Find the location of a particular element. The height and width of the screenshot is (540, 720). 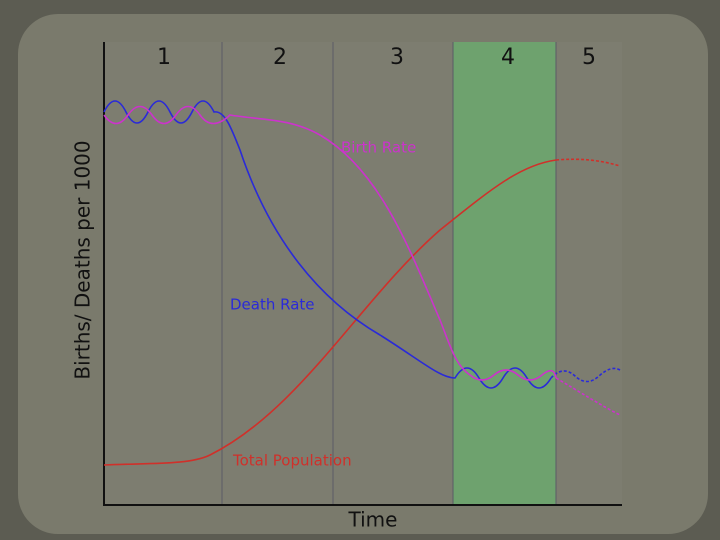

birth-rate-label: Birth Rate is located at coordinates (378, 148).